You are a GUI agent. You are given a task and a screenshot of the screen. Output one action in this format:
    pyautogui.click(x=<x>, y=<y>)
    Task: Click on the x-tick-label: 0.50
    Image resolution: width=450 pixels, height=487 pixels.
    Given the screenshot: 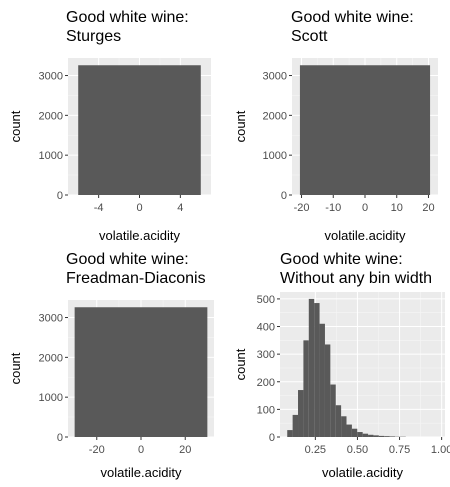 What is the action you would take?
    pyautogui.click(x=357, y=450)
    